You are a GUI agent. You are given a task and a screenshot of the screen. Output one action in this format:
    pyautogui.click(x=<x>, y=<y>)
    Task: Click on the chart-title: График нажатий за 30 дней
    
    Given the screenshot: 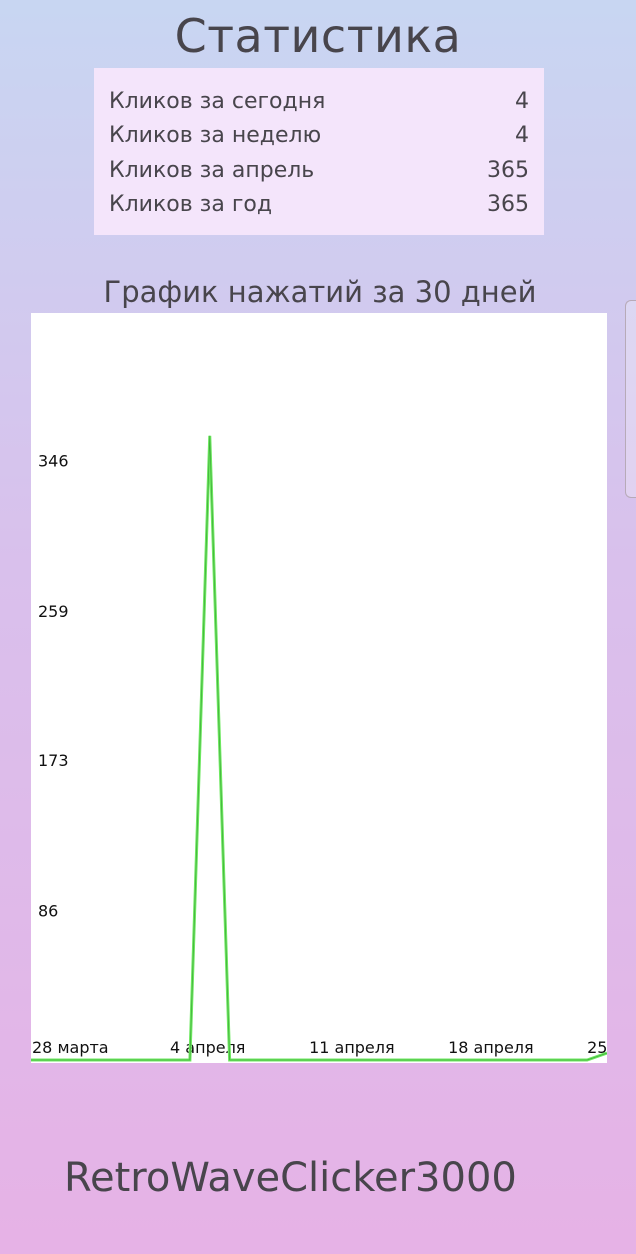 What is the action you would take?
    pyautogui.click(x=320, y=292)
    